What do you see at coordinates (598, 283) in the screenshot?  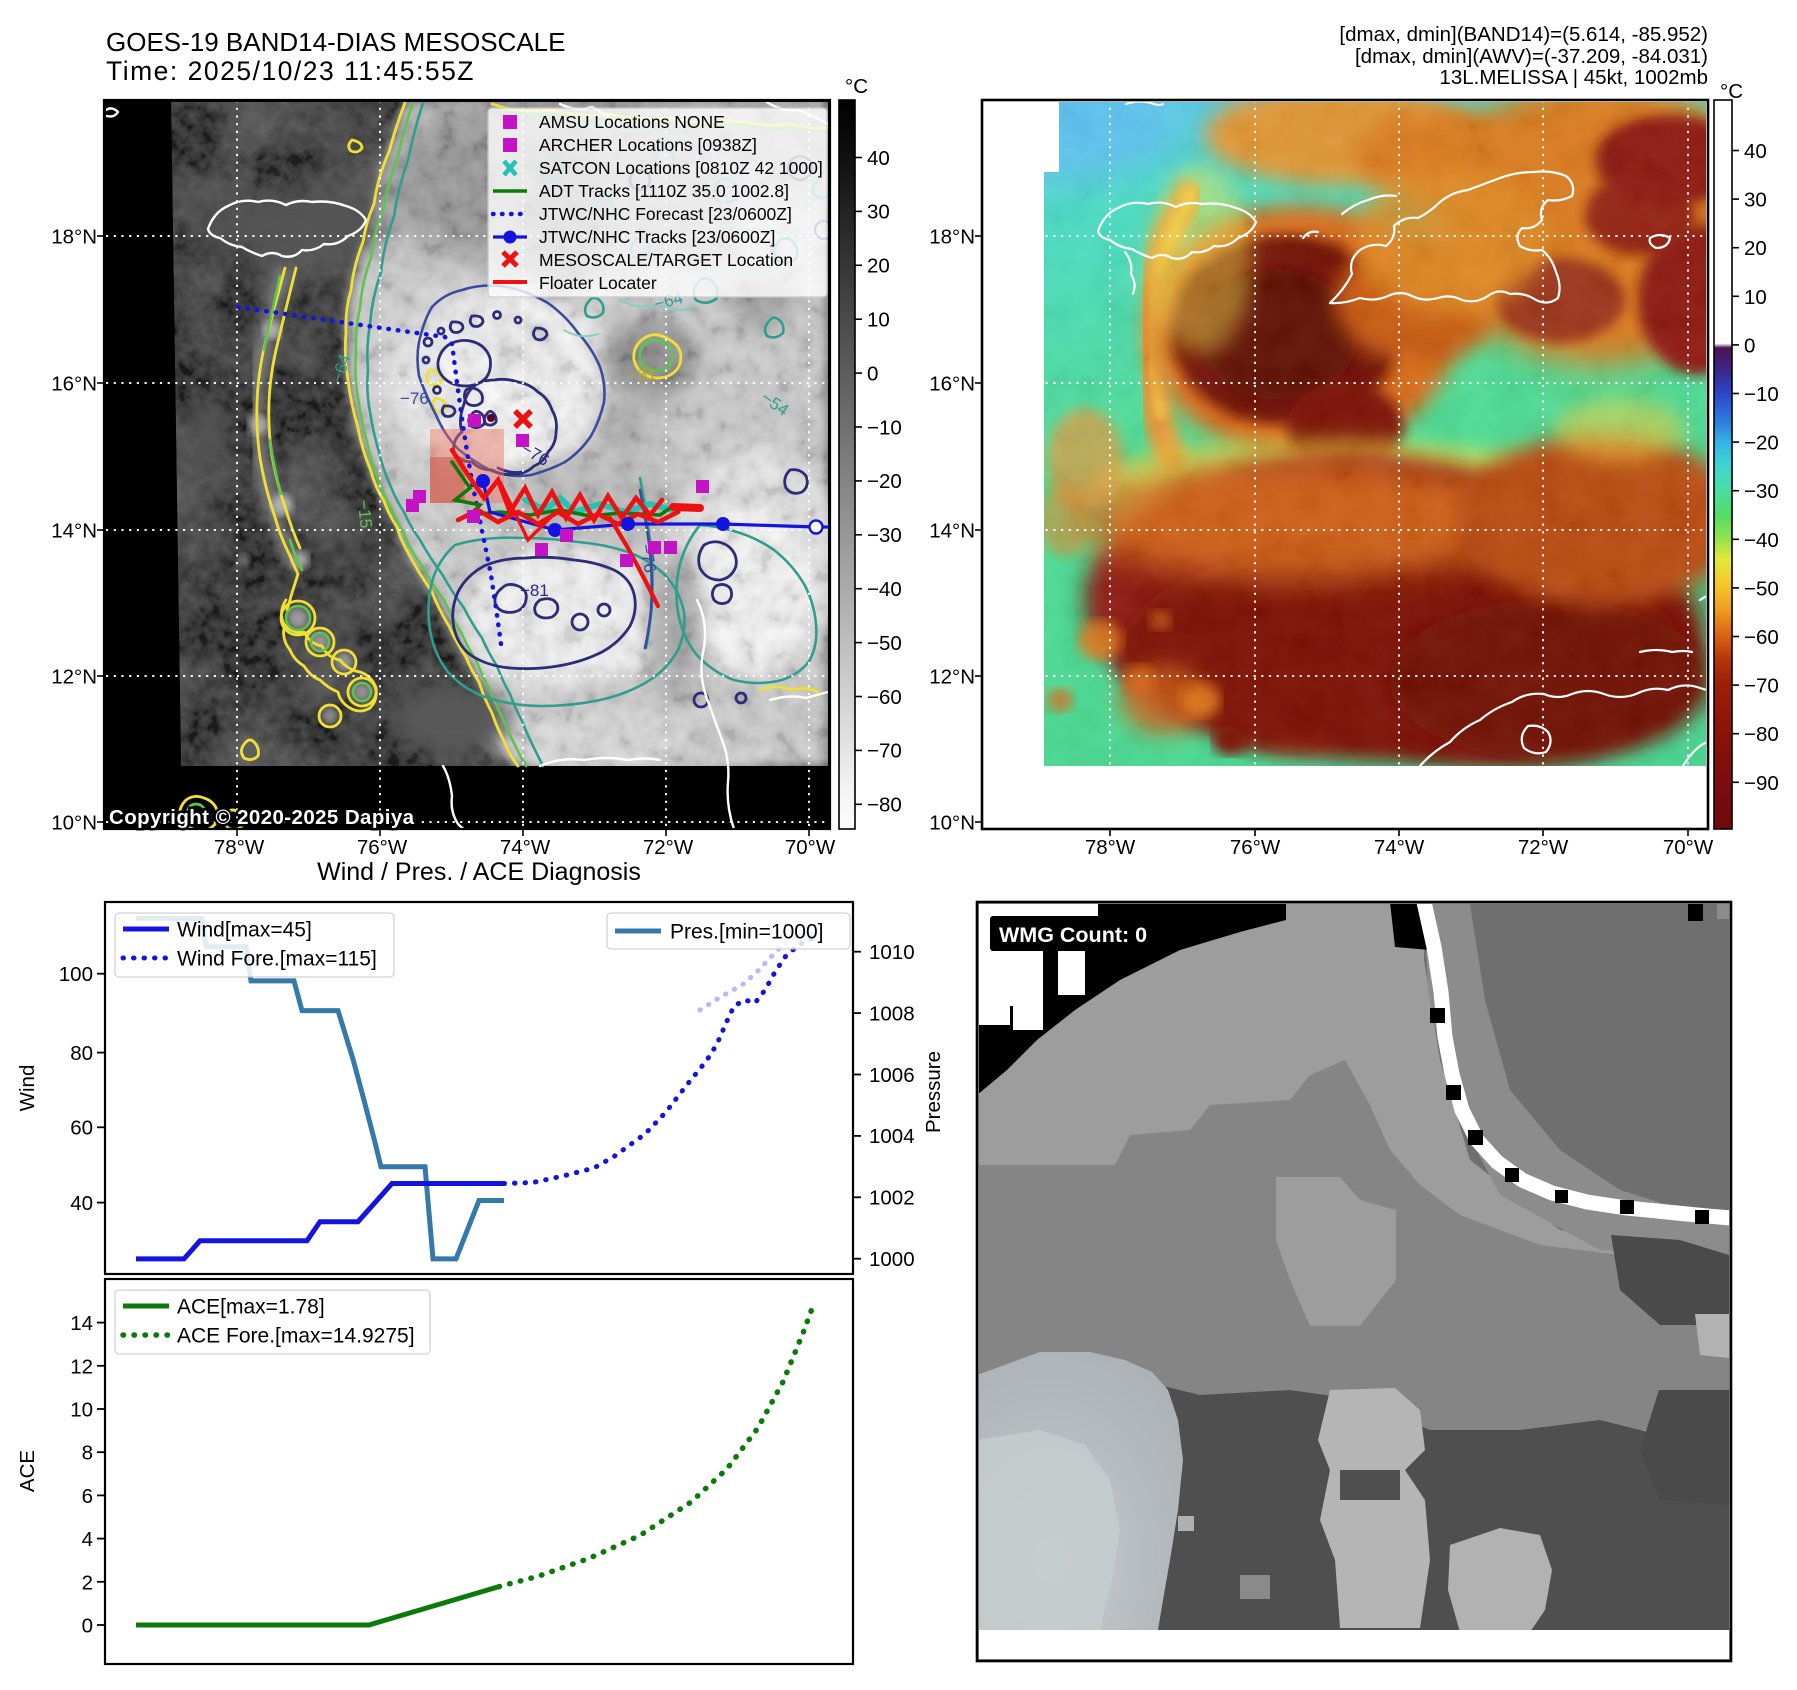 I see `svg-text: Floater Locater` at bounding box center [598, 283].